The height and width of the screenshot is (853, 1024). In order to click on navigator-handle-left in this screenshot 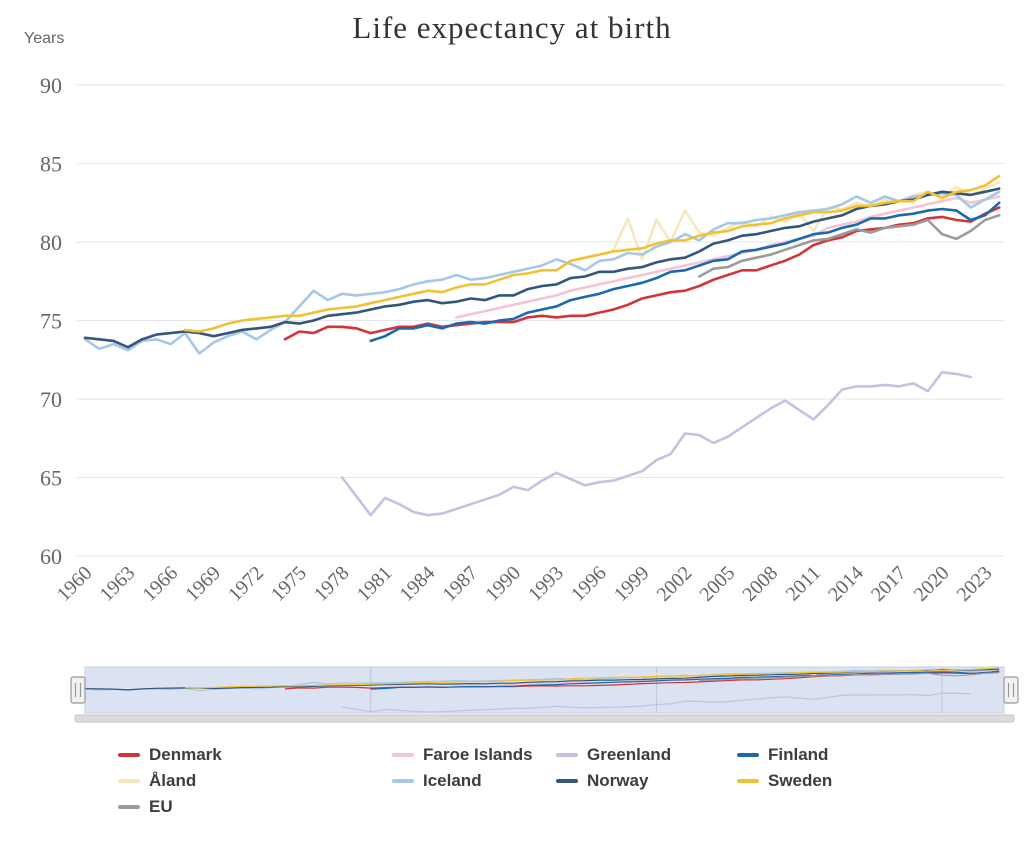, I will do `click(78, 690)`.